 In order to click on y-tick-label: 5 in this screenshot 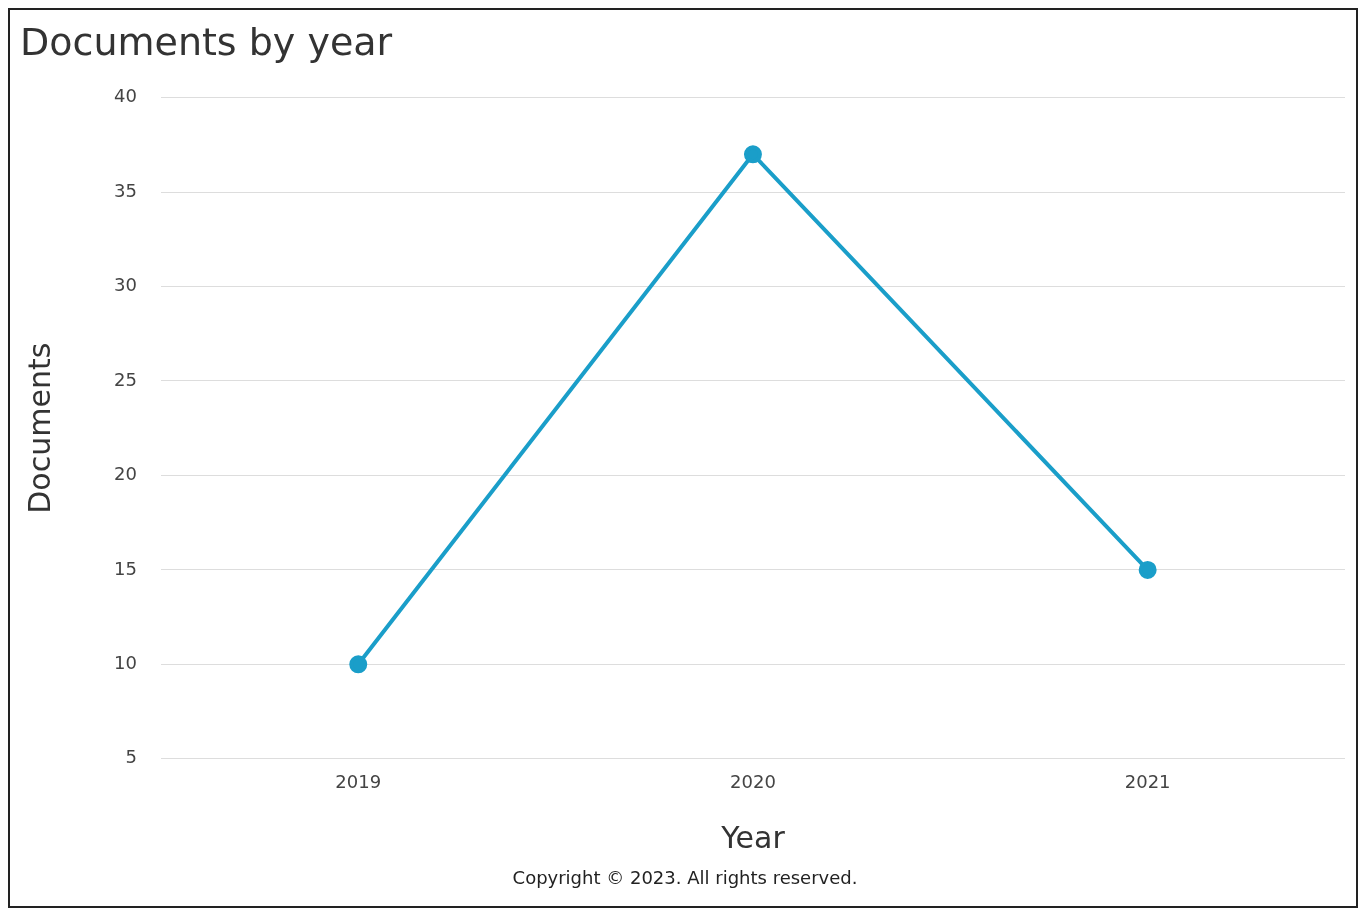, I will do `click(131, 757)`.